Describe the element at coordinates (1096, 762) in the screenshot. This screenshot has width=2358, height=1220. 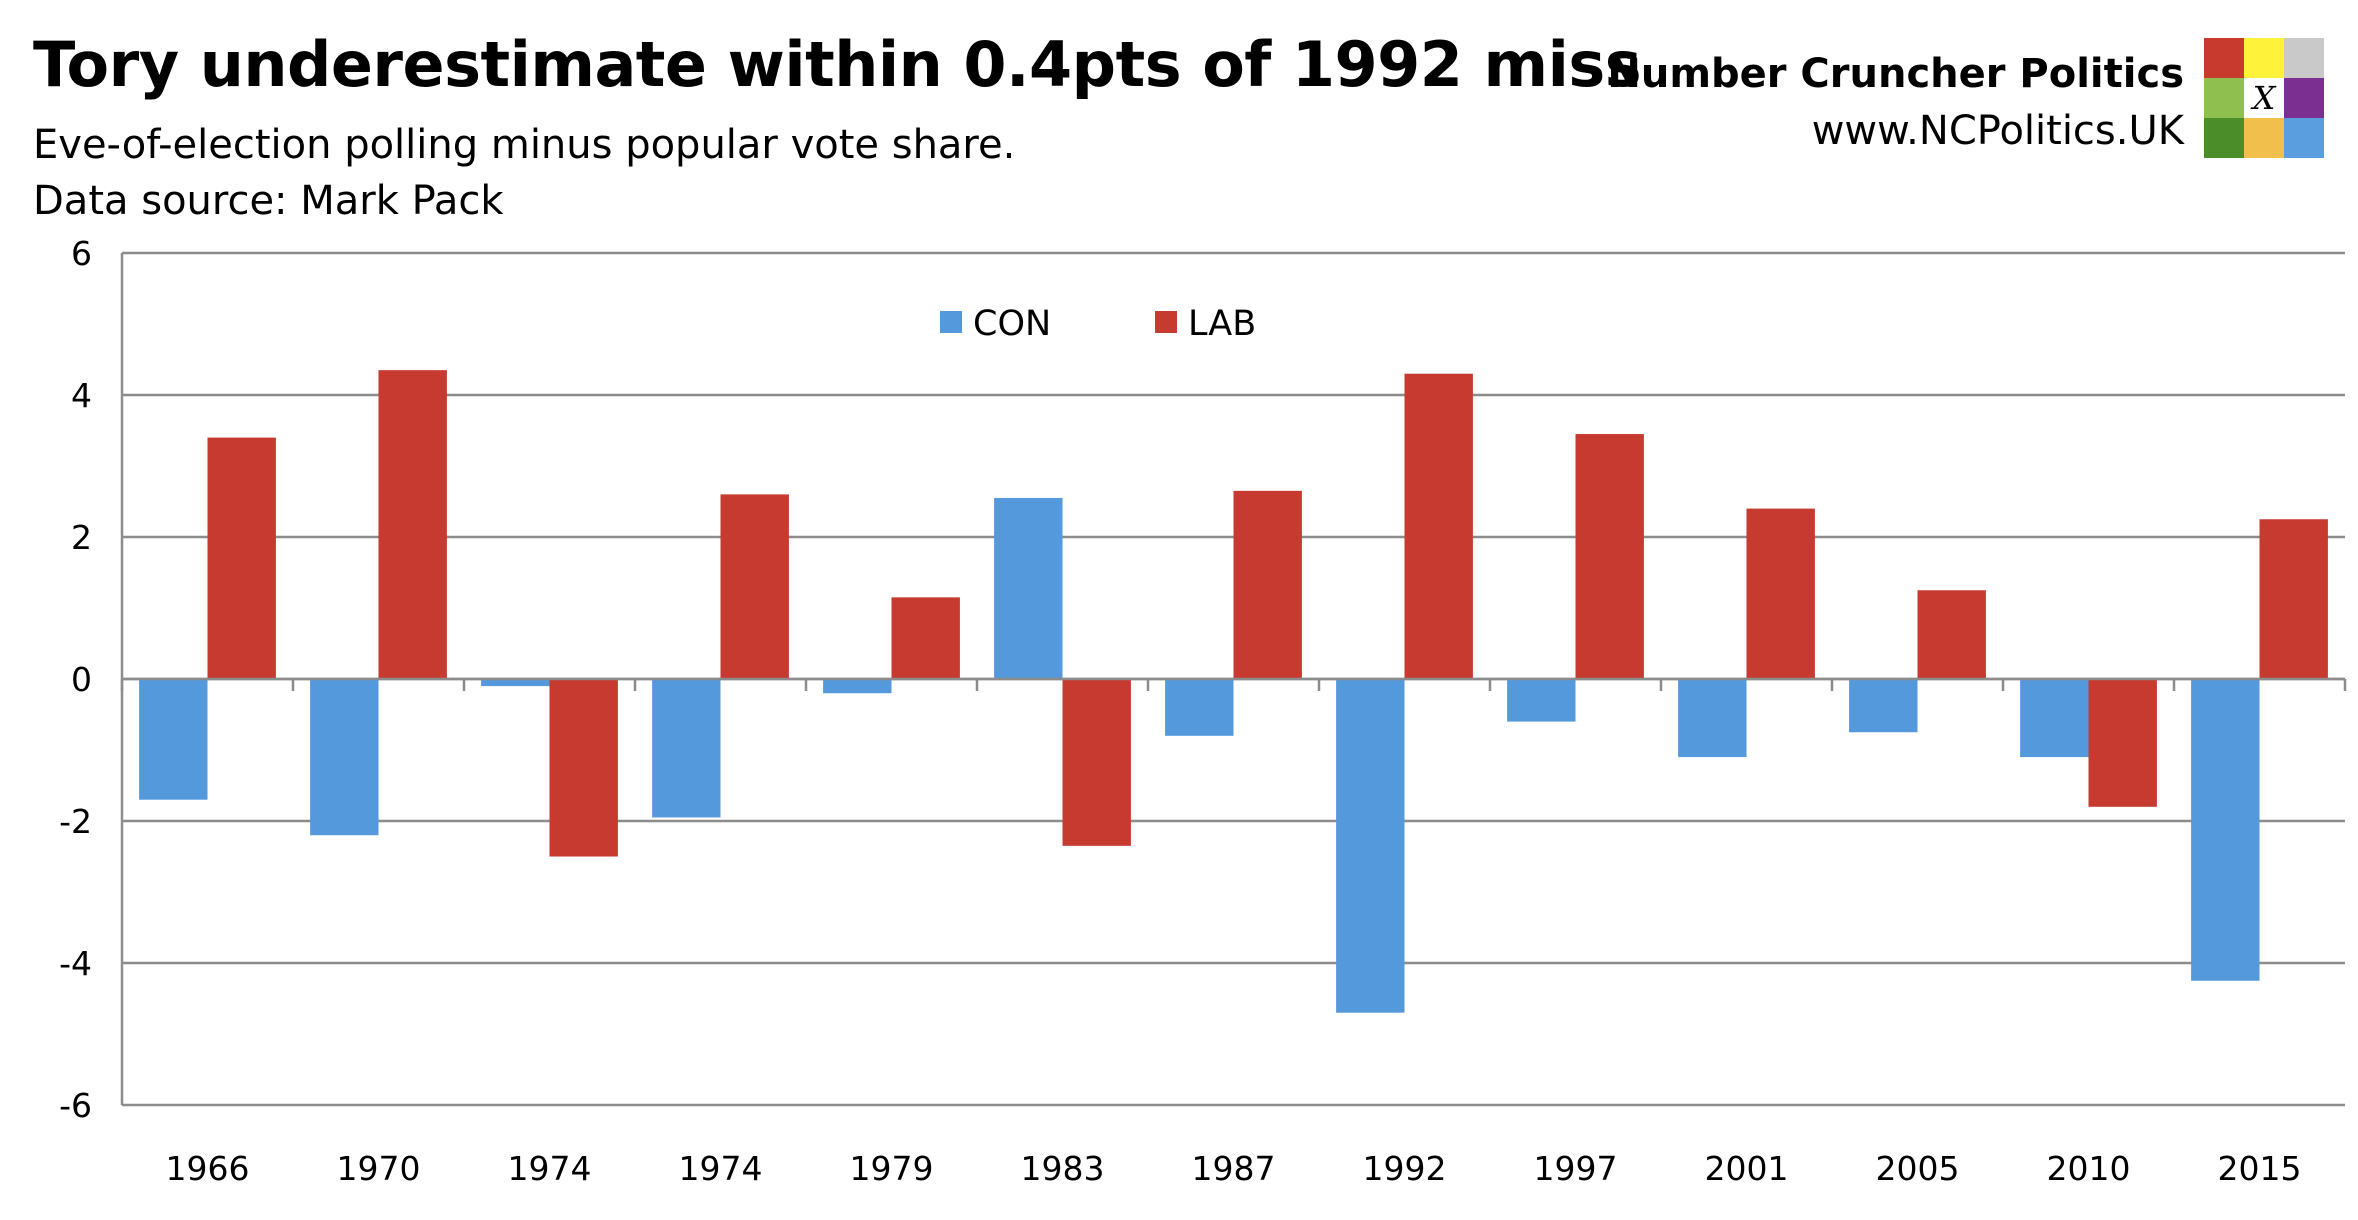
I see `bar-lab-1983` at that location.